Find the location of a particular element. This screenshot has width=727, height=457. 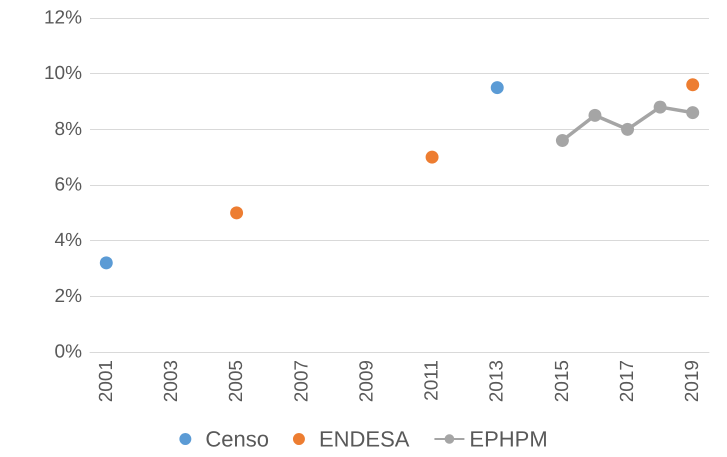

x-tick-label: 2009 is located at coordinates (367, 381).